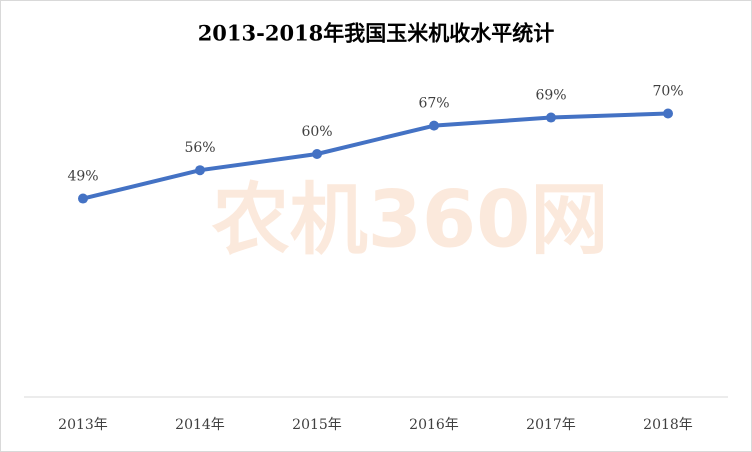  What do you see at coordinates (550, 96) in the screenshot?
I see `data-label: 69%` at bounding box center [550, 96].